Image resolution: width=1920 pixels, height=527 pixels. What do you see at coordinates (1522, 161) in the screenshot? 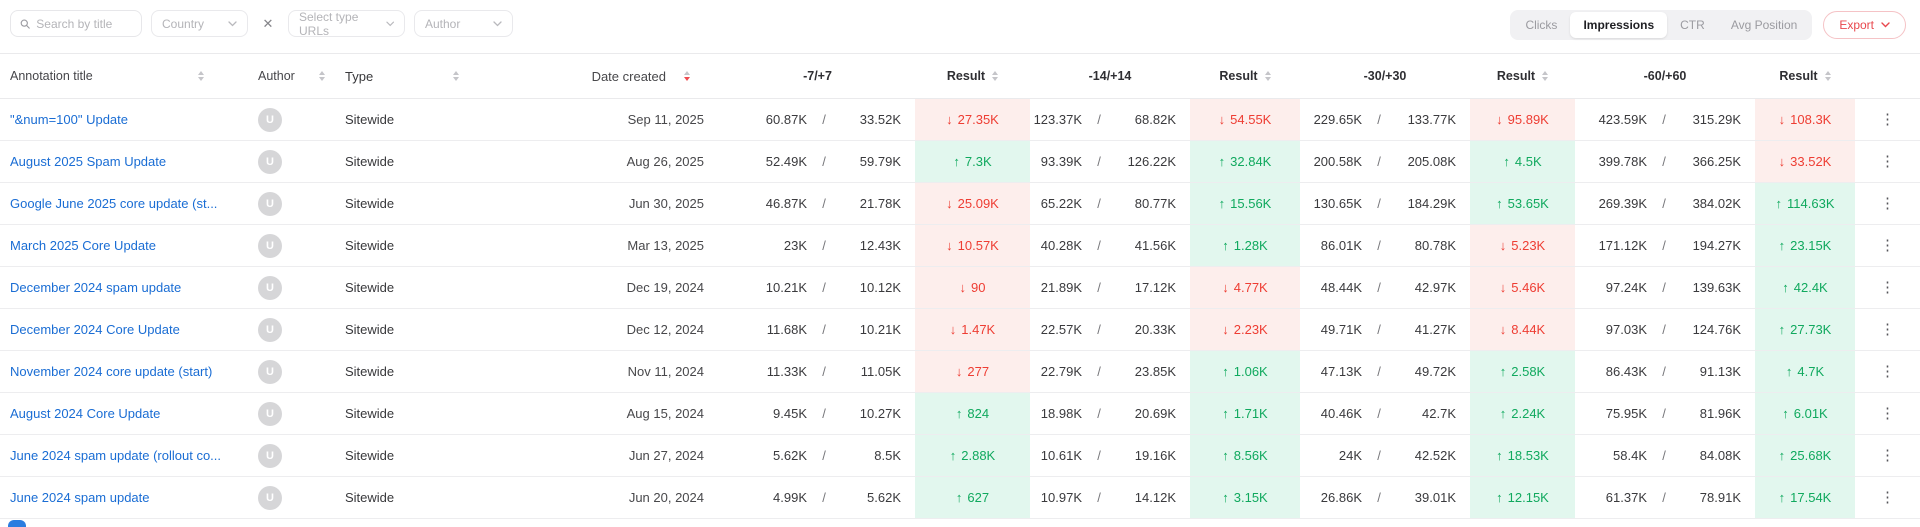
I see `result-30-cell: ↑ 4.5K` at bounding box center [1522, 161].